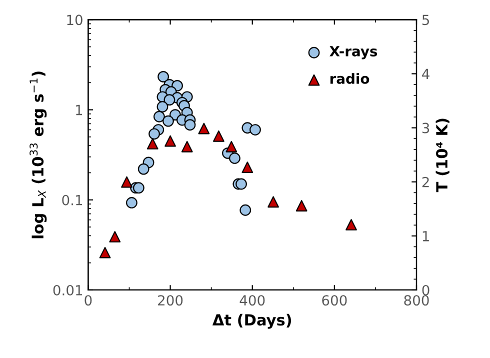 The width and height of the screenshot is (490, 358). Describe the element at coordinates (425, 236) in the screenshot. I see `y2-tick-label: 1` at that location.